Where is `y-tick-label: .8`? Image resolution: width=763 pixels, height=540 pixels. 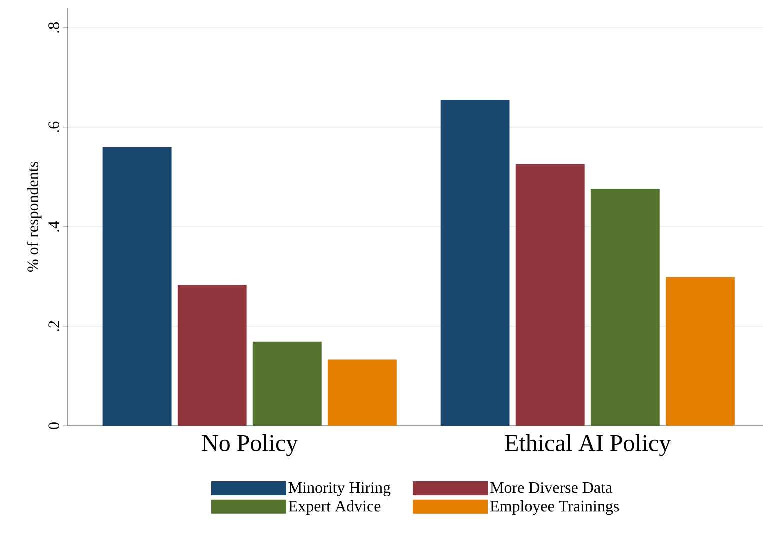 y-tick-label: .8 is located at coordinates (54, 27).